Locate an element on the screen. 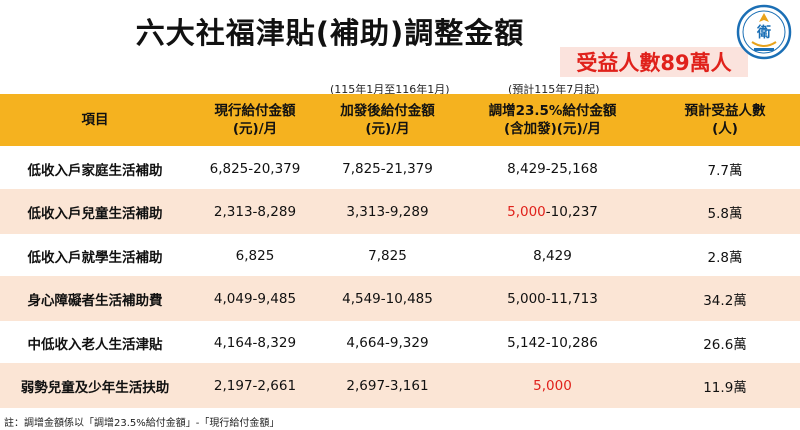  row-adjusted: 8,429 is located at coordinates (552, 255).